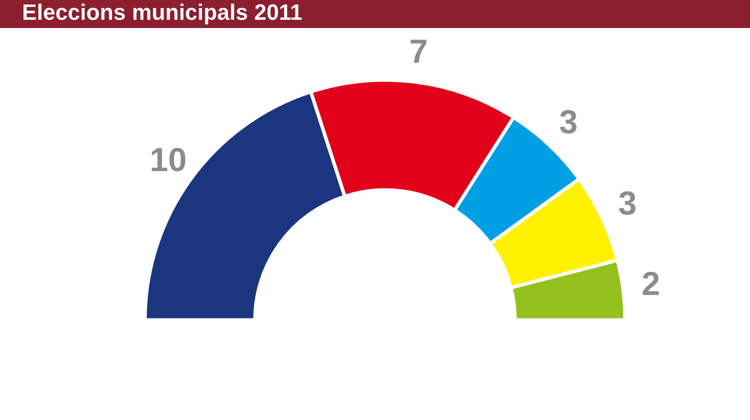 The height and width of the screenshot is (420, 750). Describe the element at coordinates (162, 14) in the screenshot. I see `chart-title: Eleccions municipals 2011` at that location.